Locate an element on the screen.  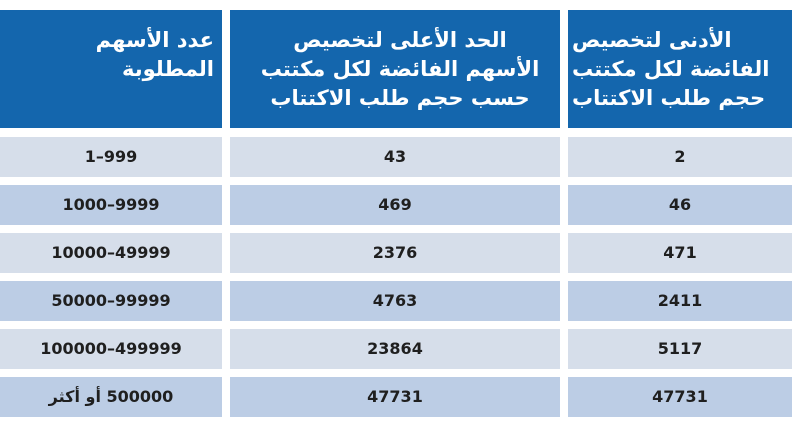
cell-max-allocation: 43 is located at coordinates (395, 157).